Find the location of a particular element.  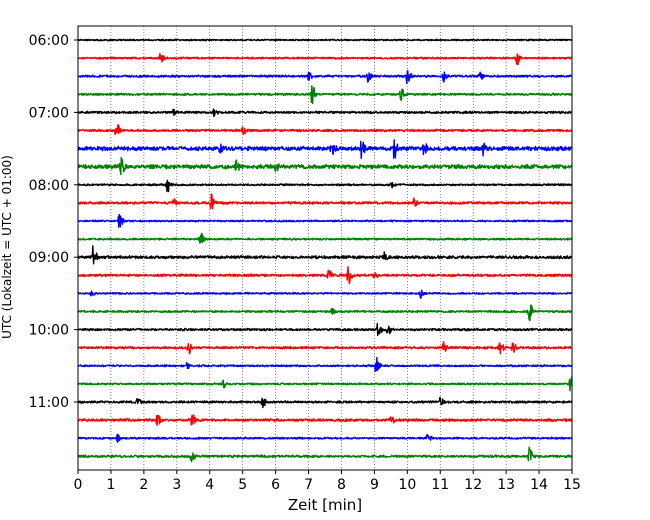

x-tick-label: 14 is located at coordinates (539, 485).